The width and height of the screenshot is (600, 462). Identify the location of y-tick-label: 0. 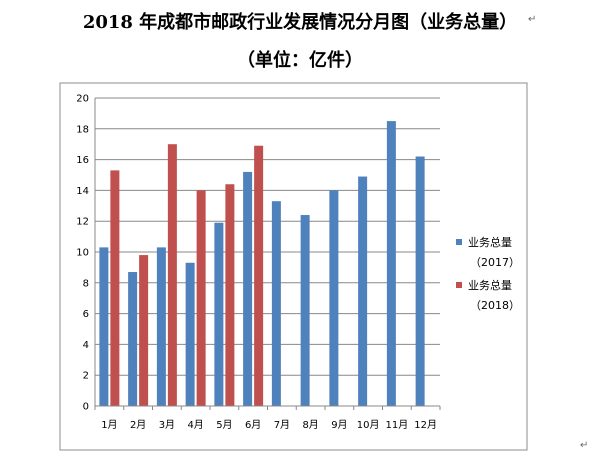
(86, 407).